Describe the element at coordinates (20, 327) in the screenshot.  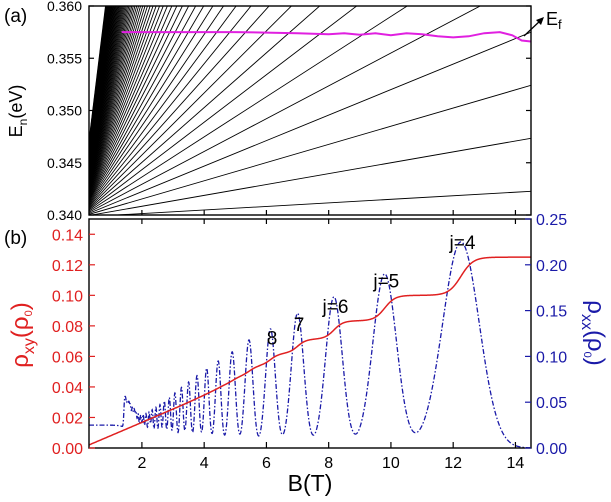
I see `rho-xy-label-tail: (ρ` at that location.